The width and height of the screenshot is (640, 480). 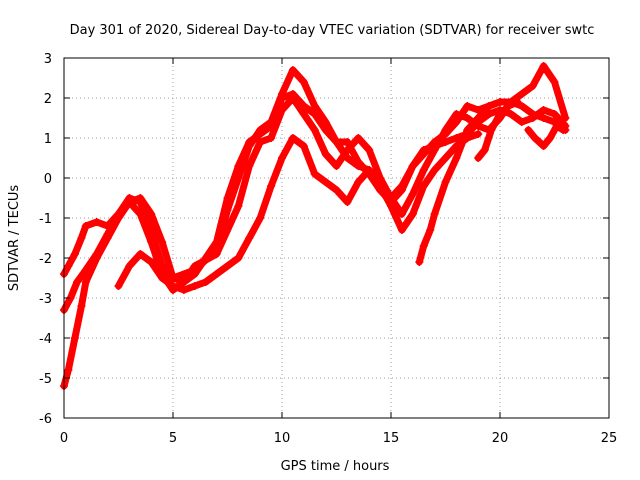 I want to click on y-tick-label: 1, so click(x=48, y=139).